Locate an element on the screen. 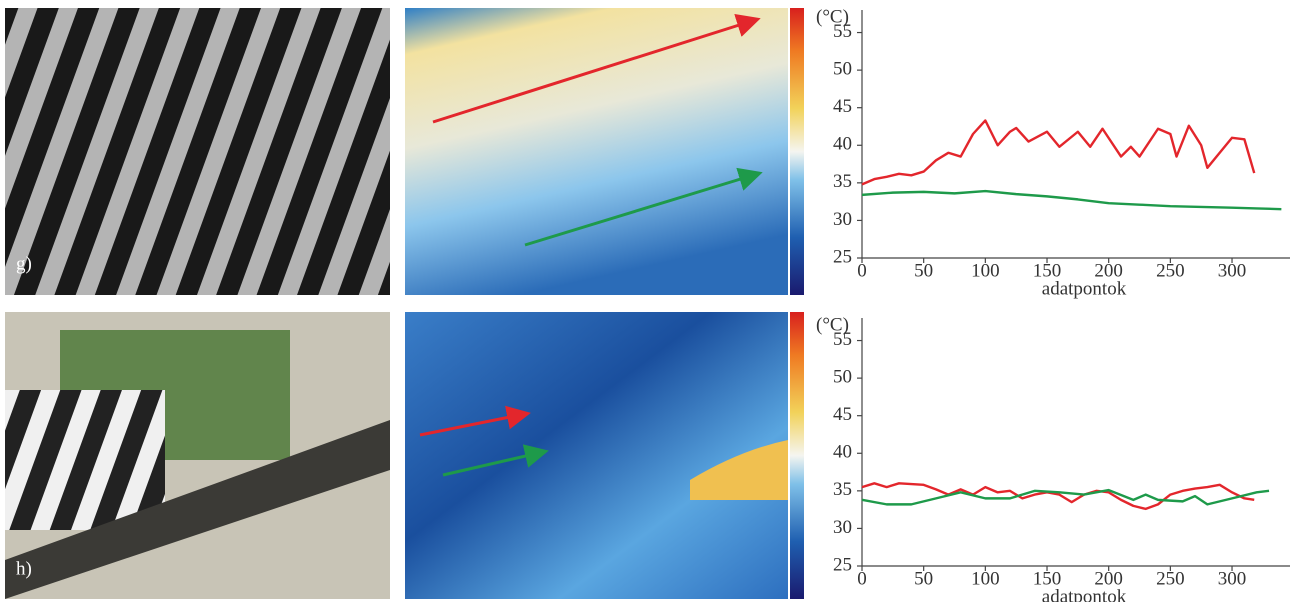 This screenshot has width=1294, height=607. x-axis-label: adatpontok is located at coordinates (1084, 288).